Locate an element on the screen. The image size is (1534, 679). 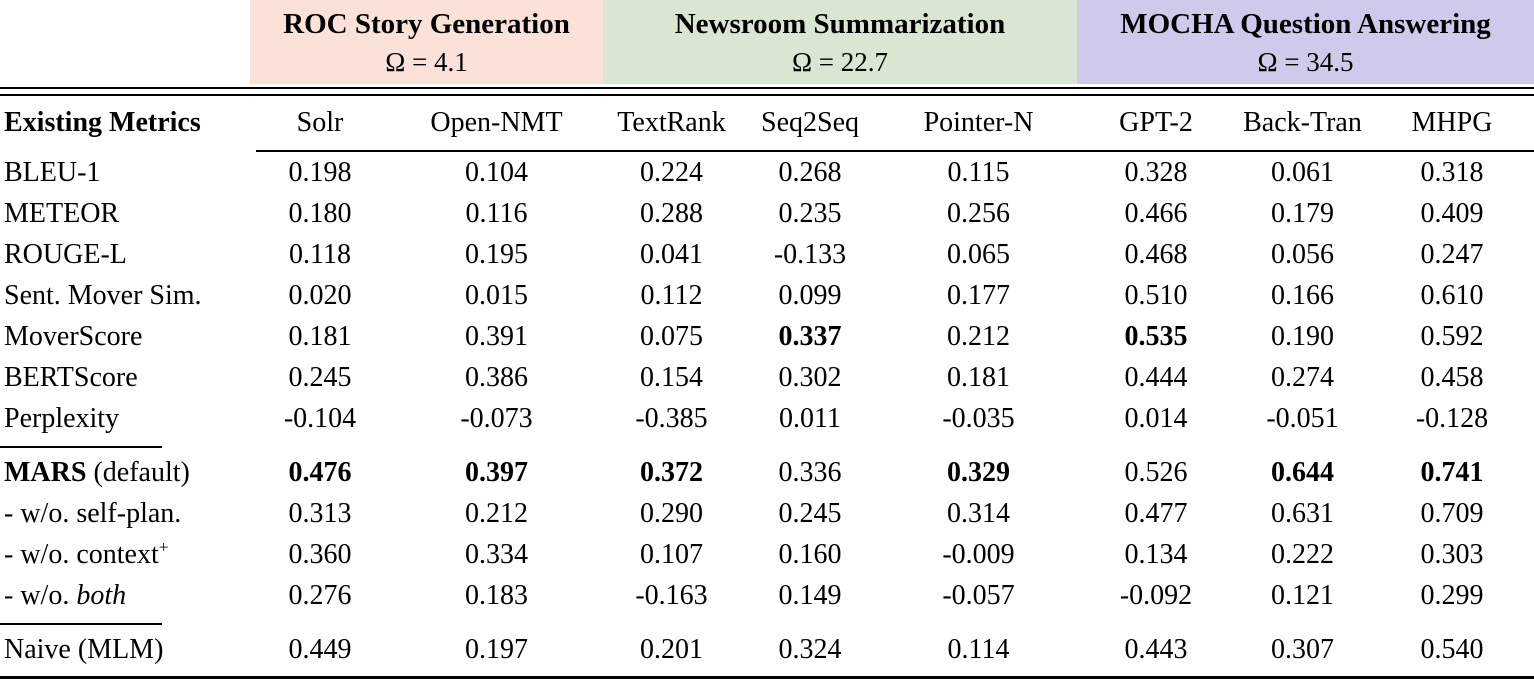
value-cell: 0.313 is located at coordinates (320, 513).